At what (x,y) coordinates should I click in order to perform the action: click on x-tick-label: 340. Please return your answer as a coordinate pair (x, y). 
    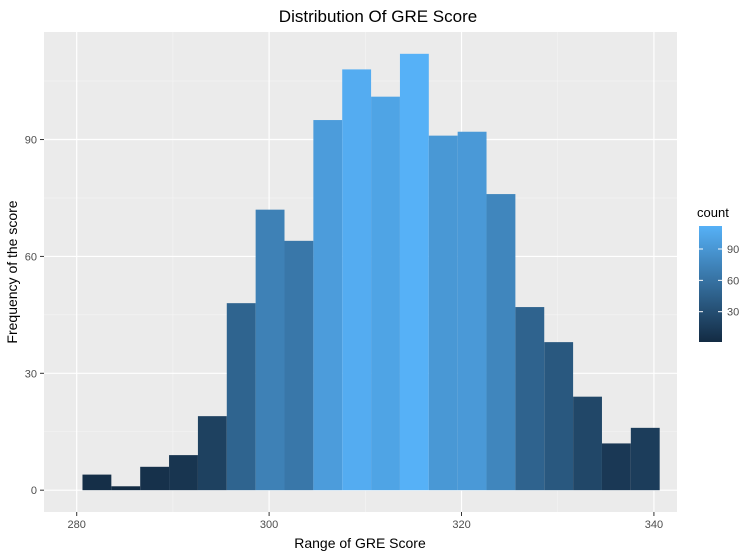
    Looking at the image, I should click on (654, 525).